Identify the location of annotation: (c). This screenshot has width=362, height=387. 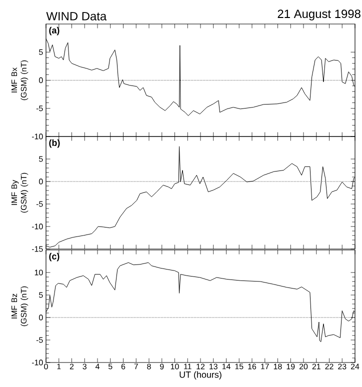
(54, 257).